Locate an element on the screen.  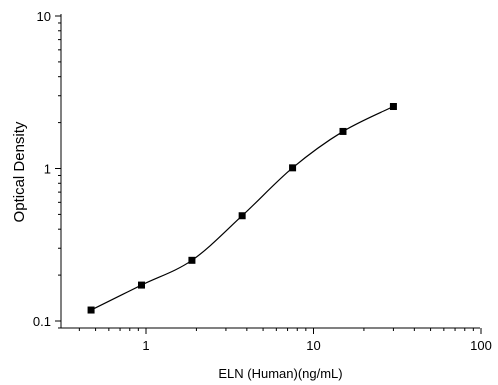
x-tick-label: 1 is located at coordinates (145, 345).